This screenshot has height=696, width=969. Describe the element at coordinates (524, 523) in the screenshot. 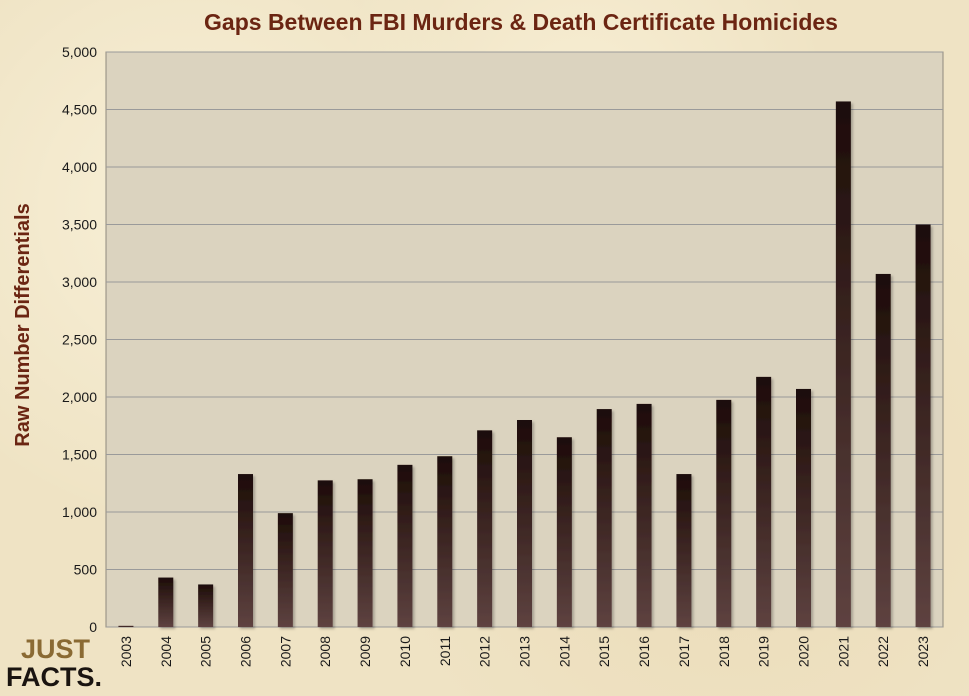

I see `bar-2013` at that location.